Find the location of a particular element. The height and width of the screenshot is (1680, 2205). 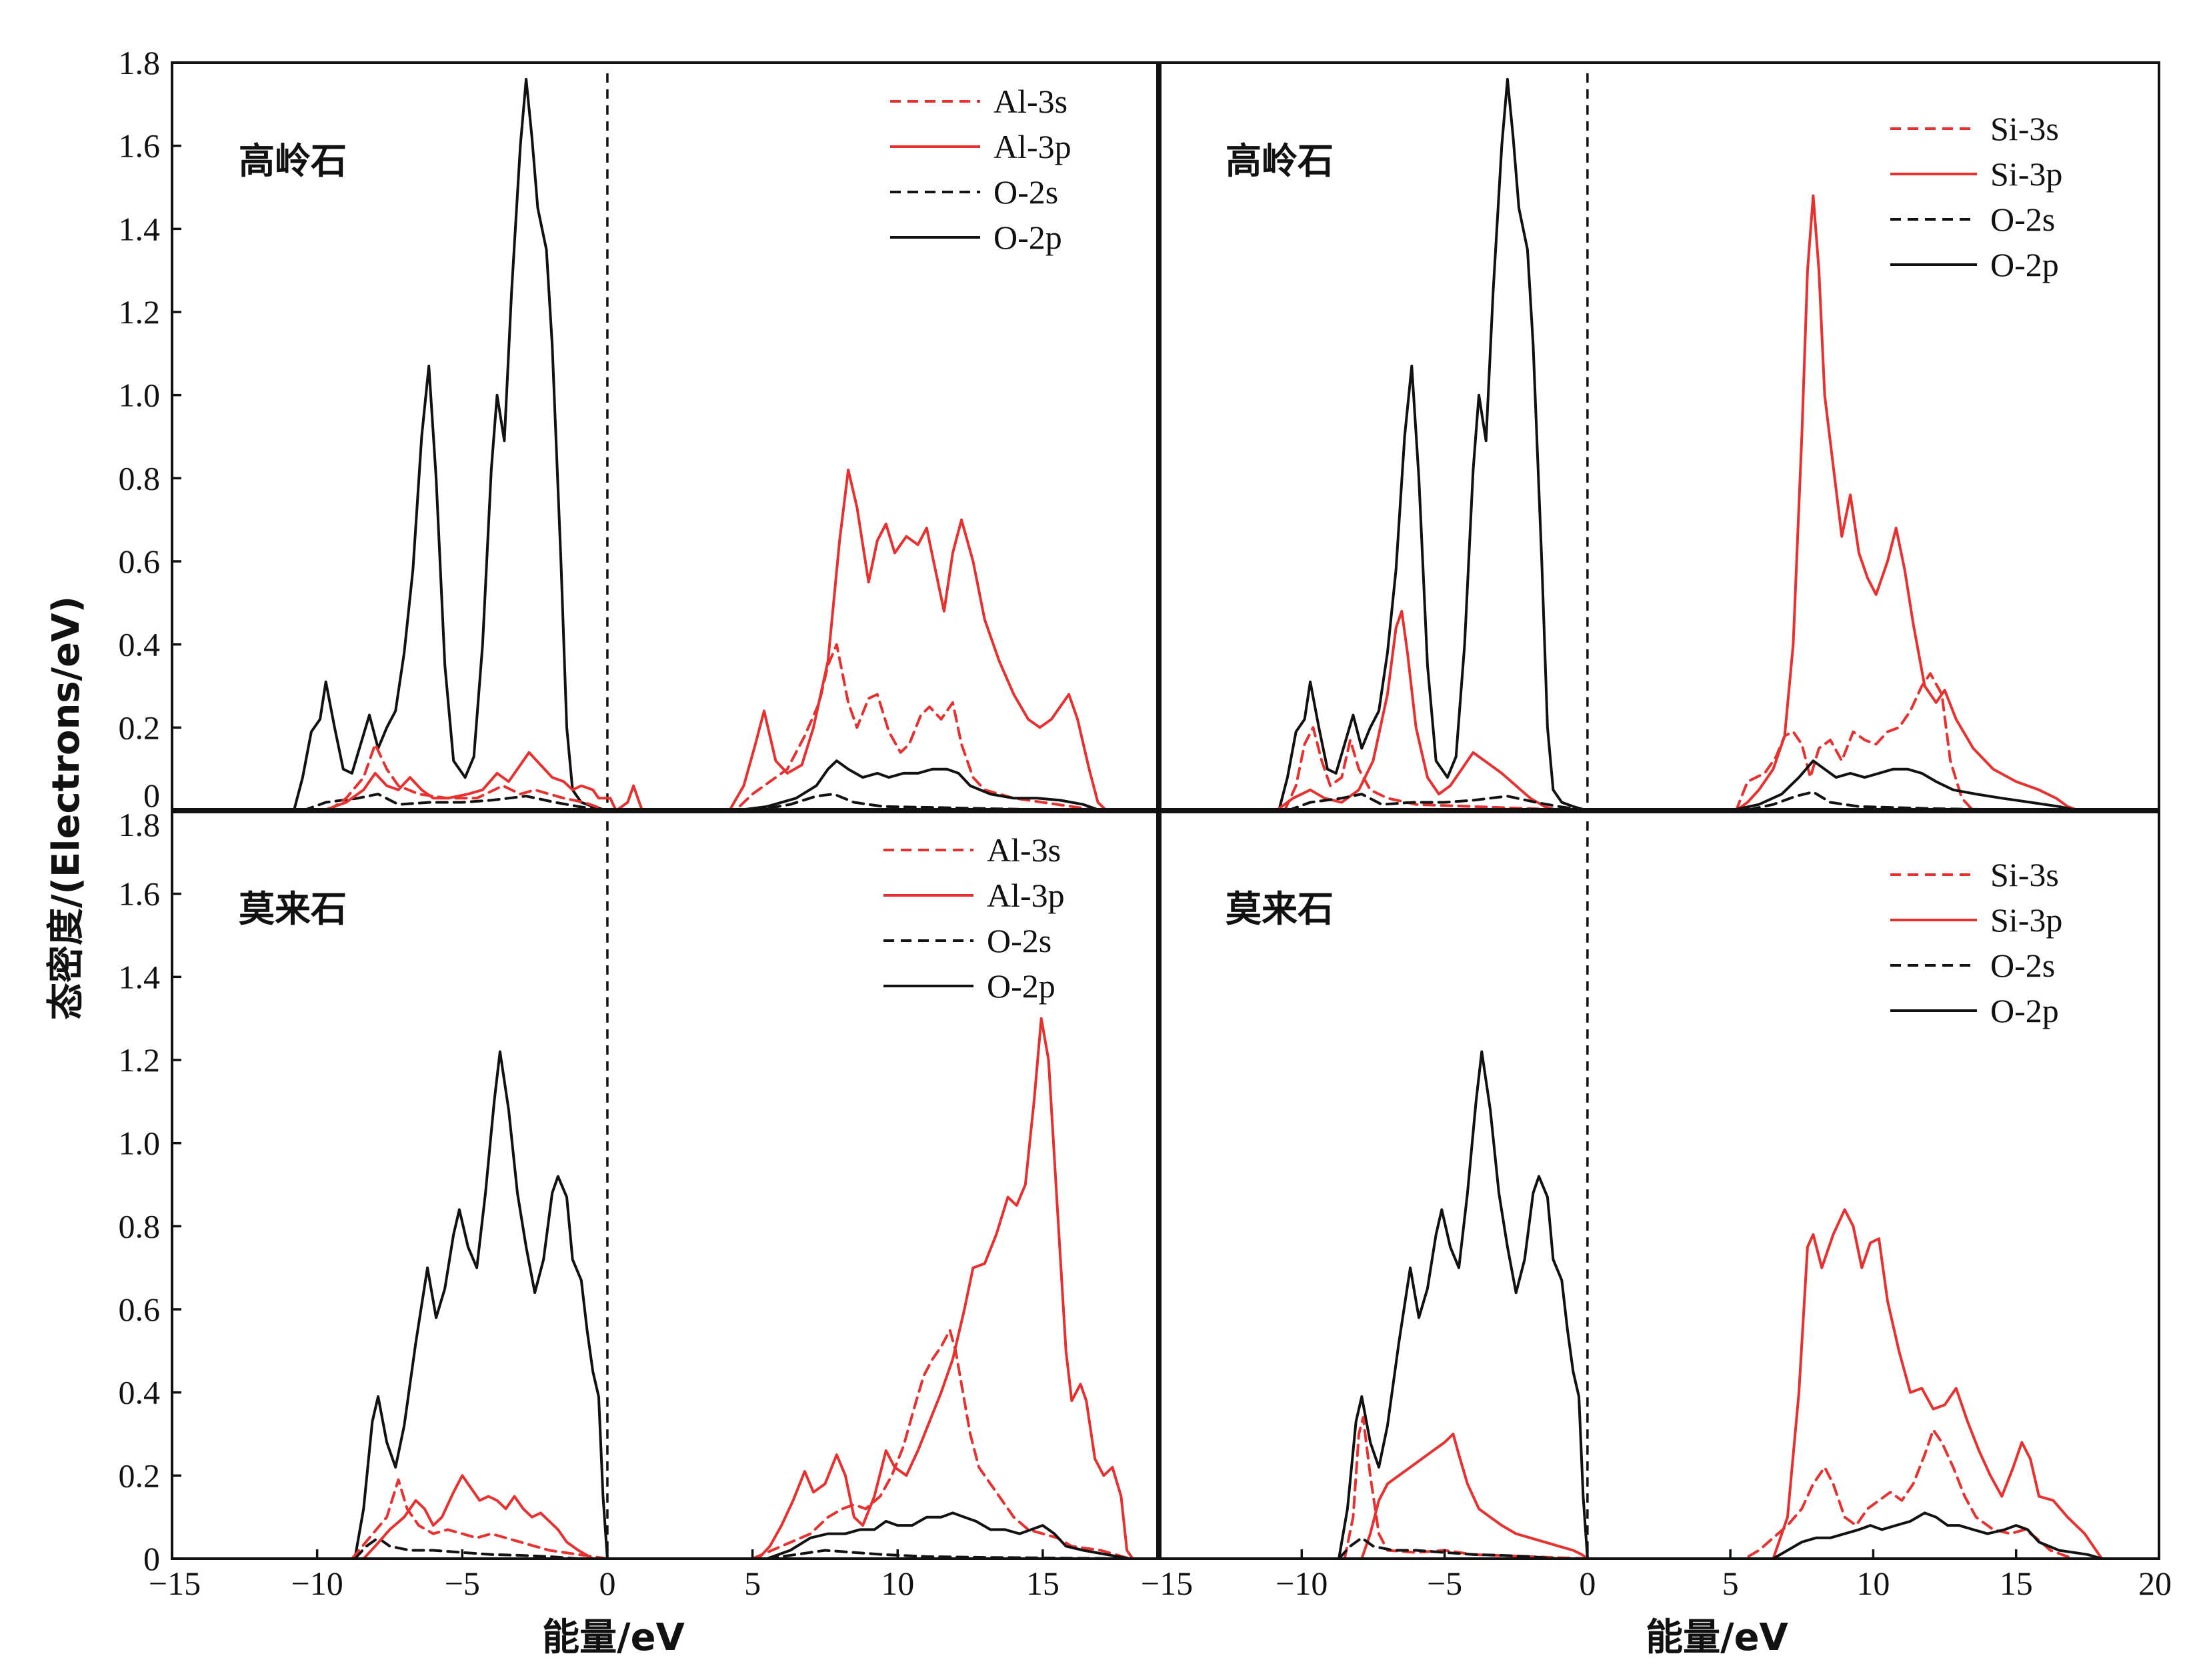

x-axis-title-left: 能量/eV is located at coordinates (614, 1637).